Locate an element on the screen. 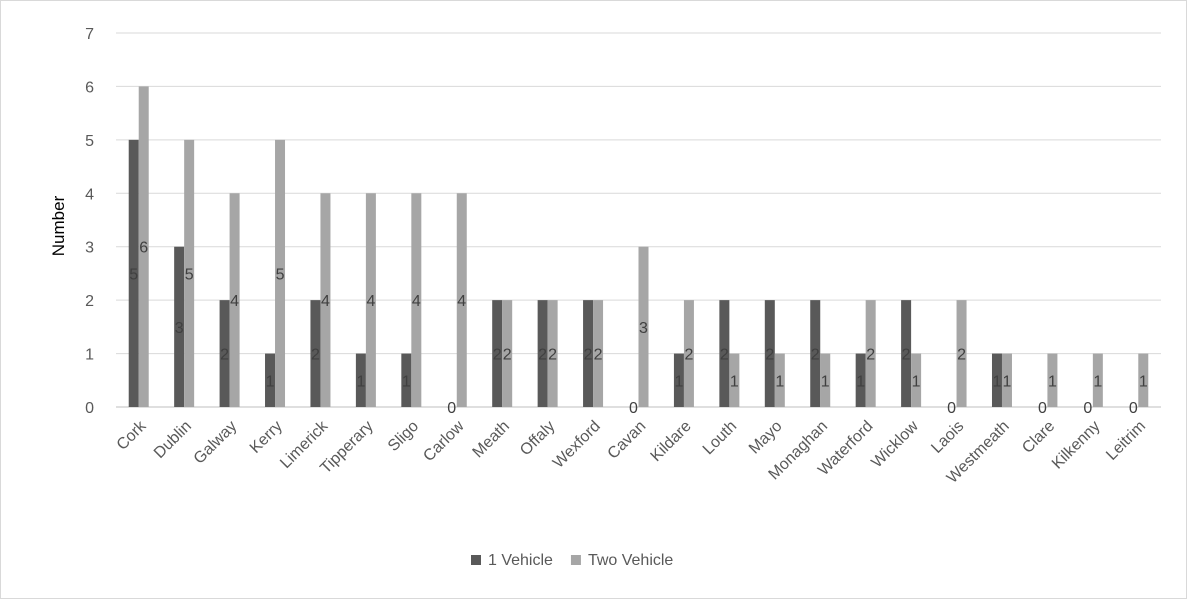 This screenshot has height=600, width=1187. y-tick-label: 7 is located at coordinates (89, 34).